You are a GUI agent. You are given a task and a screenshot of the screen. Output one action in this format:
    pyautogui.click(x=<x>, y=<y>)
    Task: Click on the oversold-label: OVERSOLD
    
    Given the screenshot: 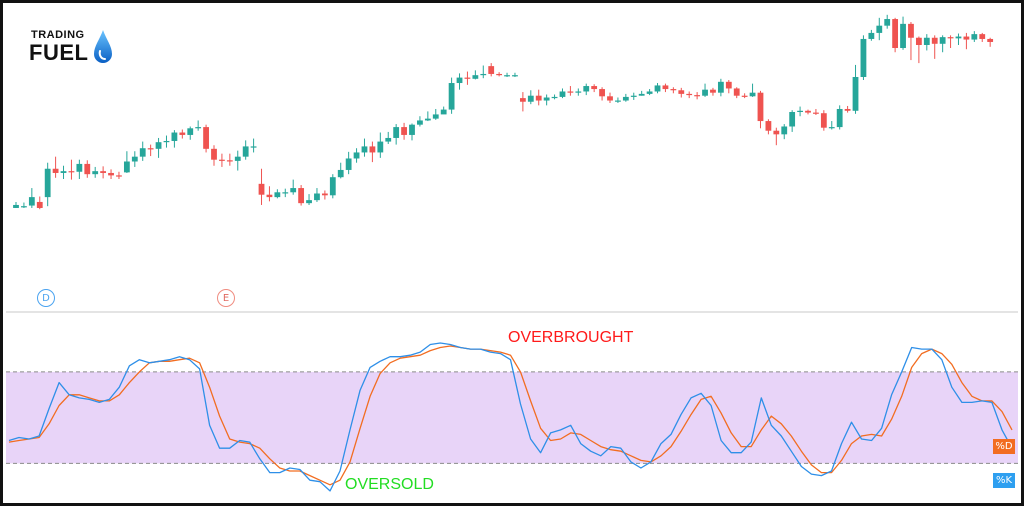 What is the action you would take?
    pyautogui.click(x=389, y=484)
    